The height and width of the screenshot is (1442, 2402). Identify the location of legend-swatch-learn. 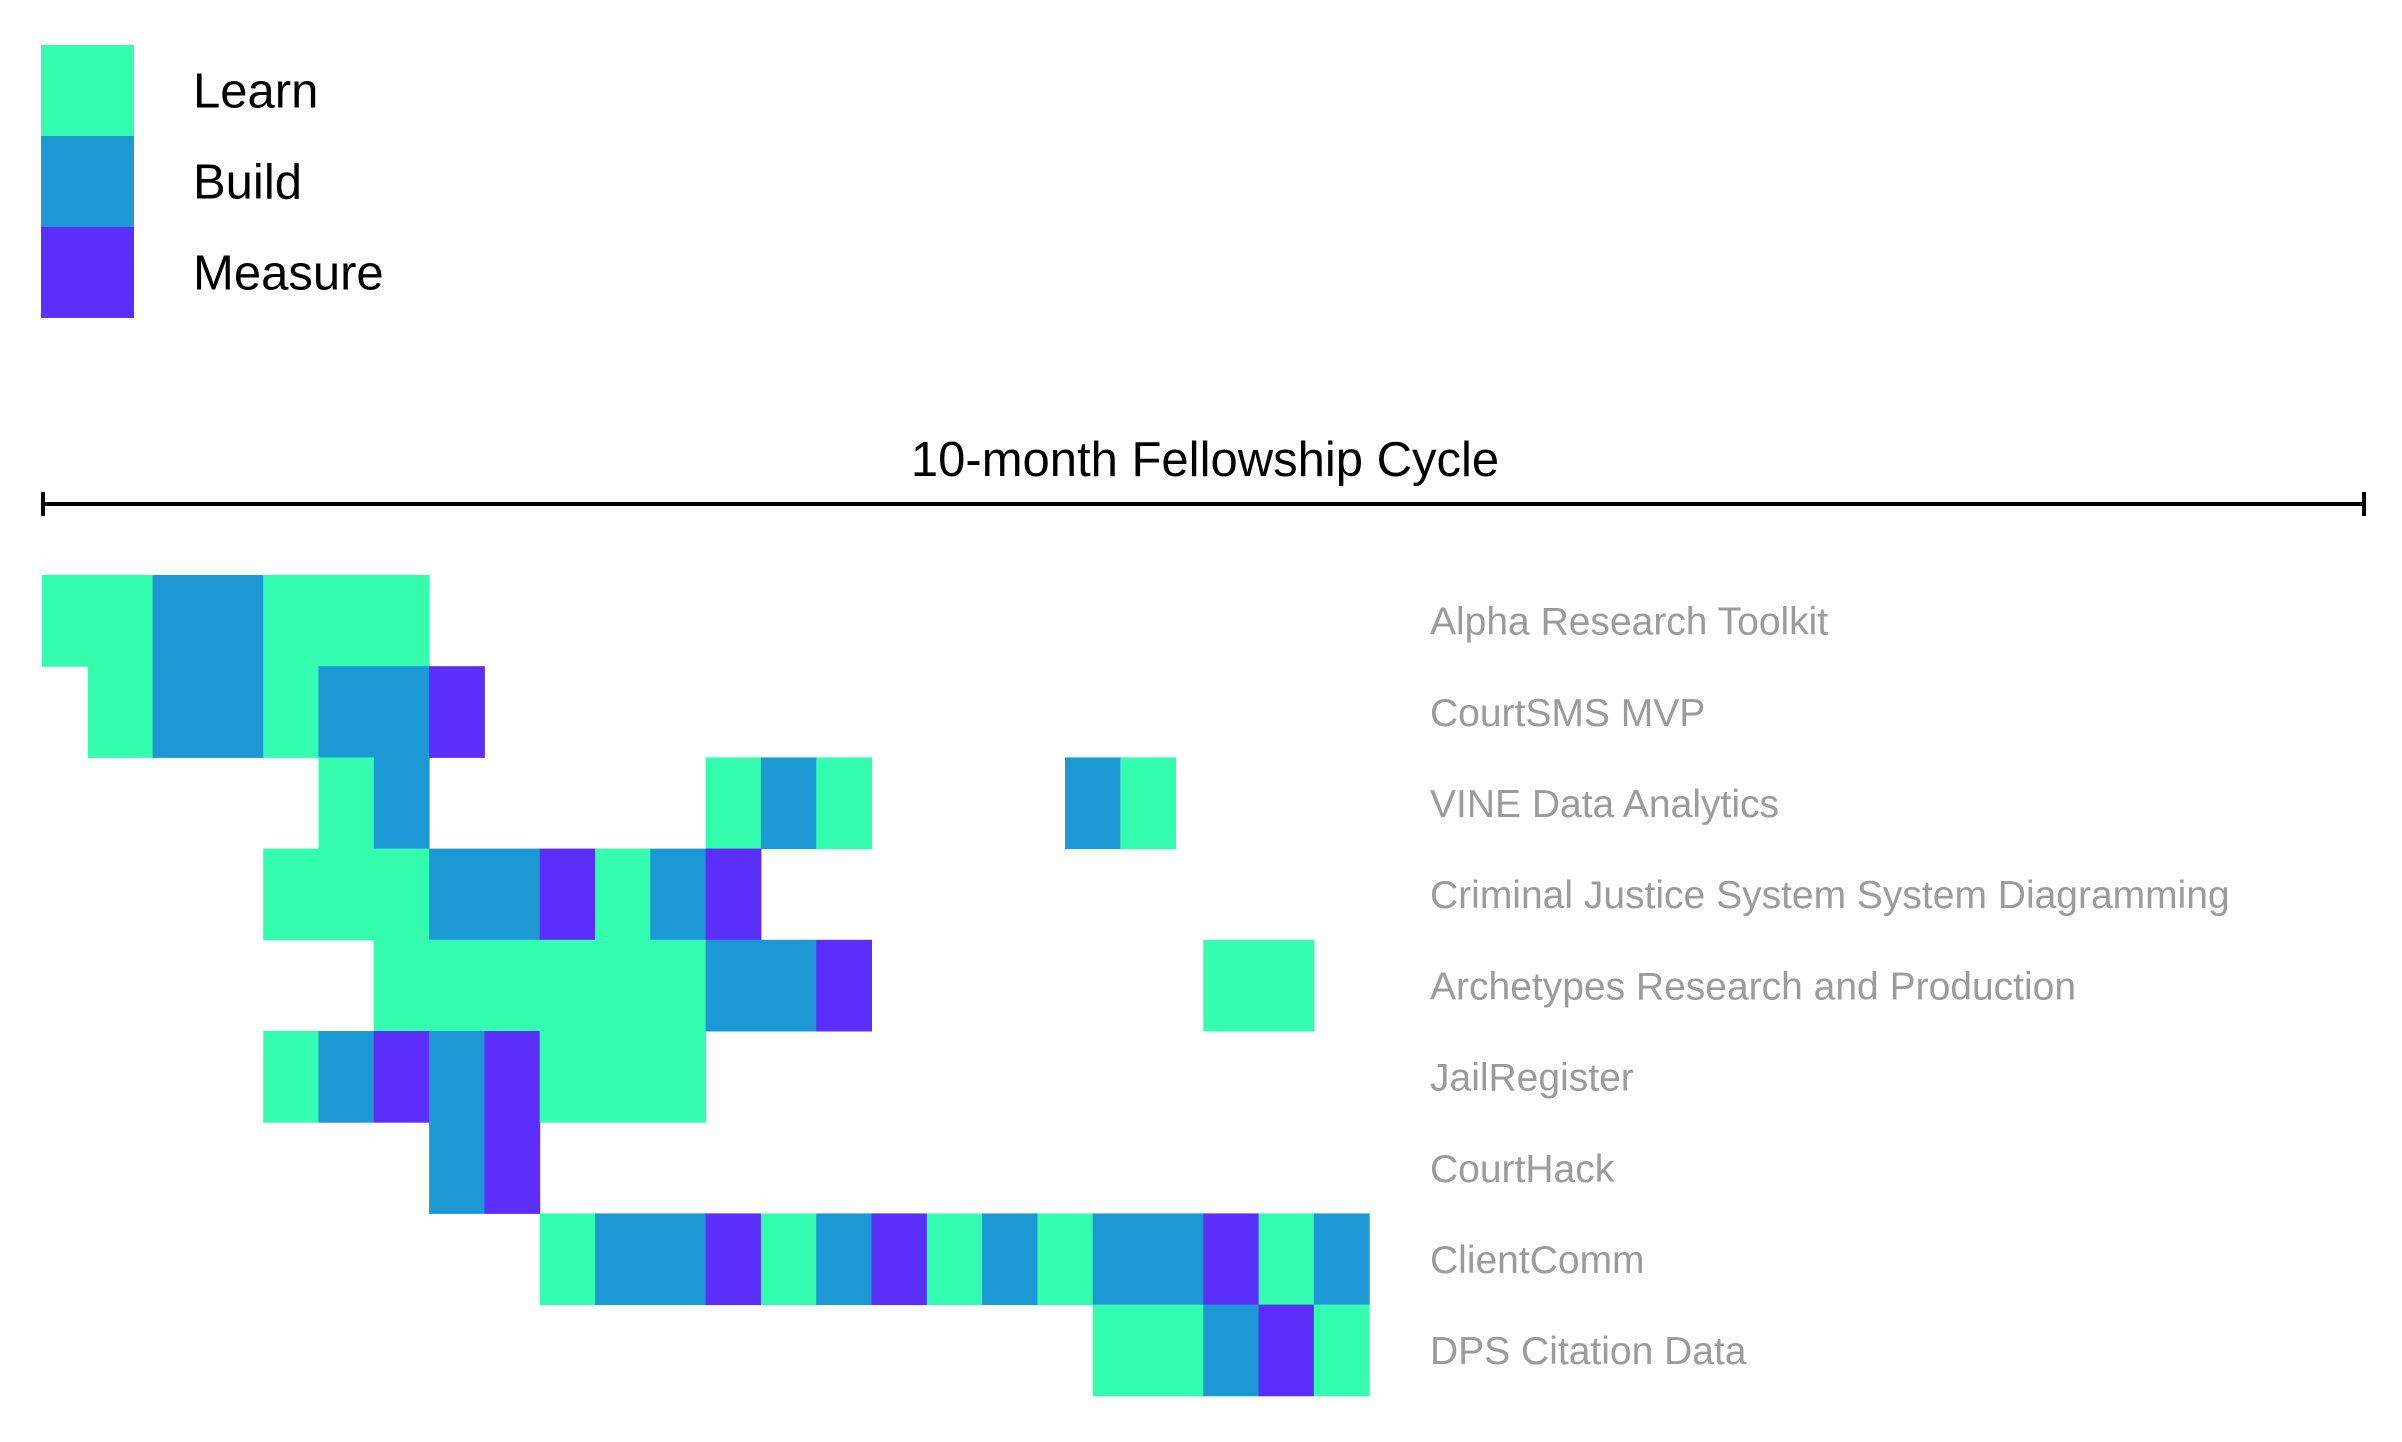
(87, 90).